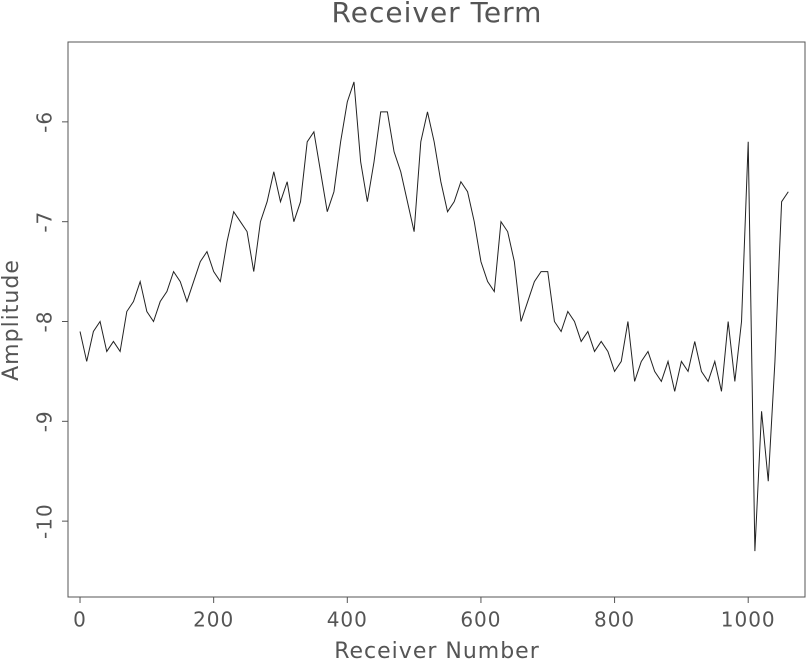 This screenshot has width=806, height=661. I want to click on y-tick-label: -10, so click(45, 521).